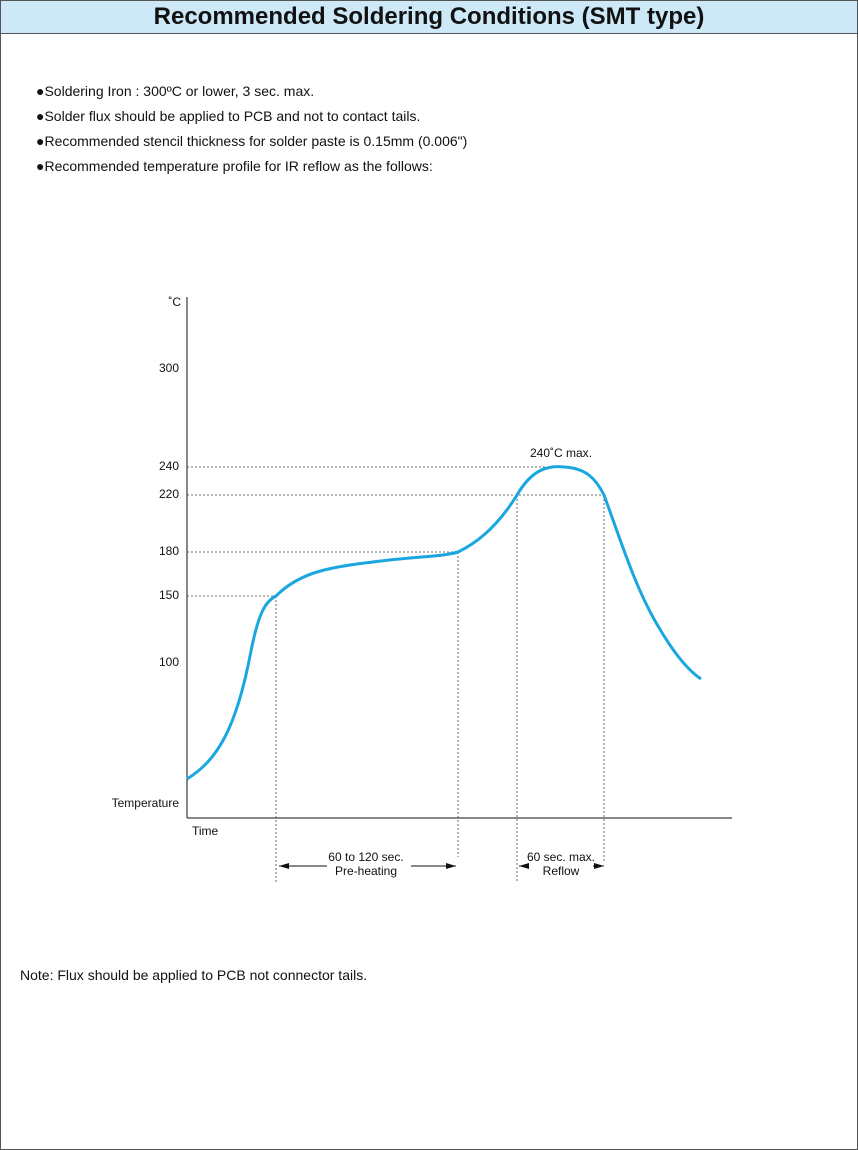 Image resolution: width=858 pixels, height=1150 pixels. I want to click on reflow-time: 60 sec. max., so click(561, 857).